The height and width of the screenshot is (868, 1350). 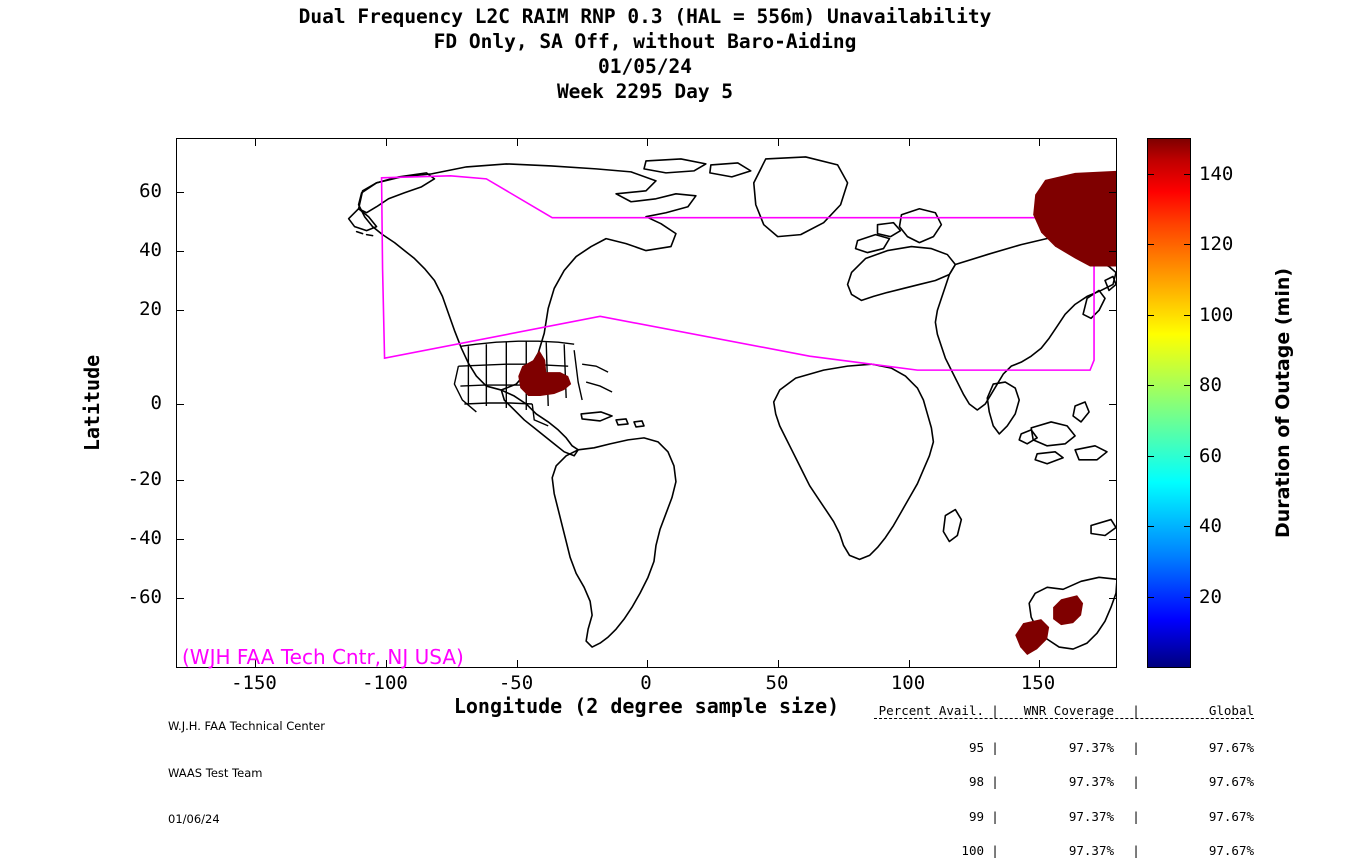 I want to click on colorbar, so click(x=1169, y=403).